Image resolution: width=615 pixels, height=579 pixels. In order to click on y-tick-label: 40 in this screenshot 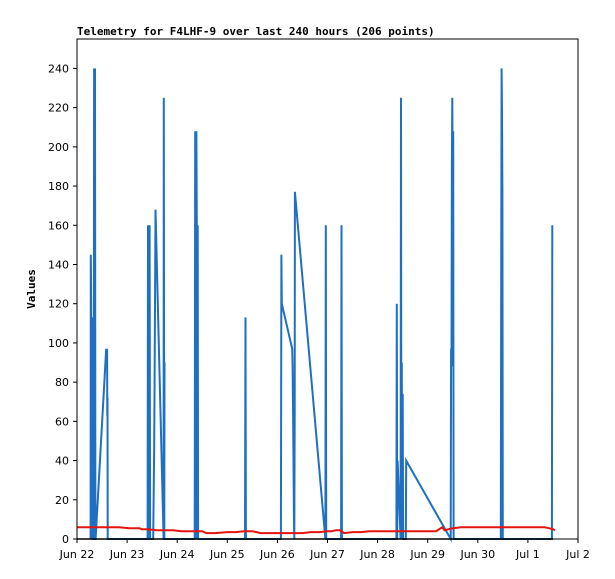, I will do `click(62, 461)`.